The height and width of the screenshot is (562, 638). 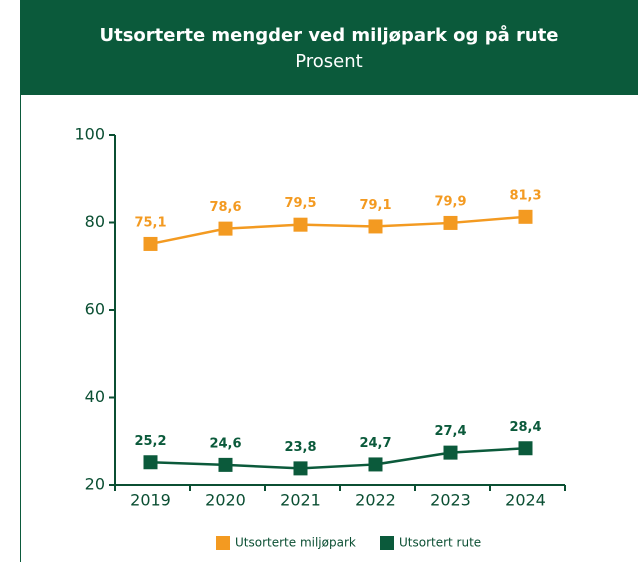 I want to click on data-label: 75,1, so click(x=150, y=222).